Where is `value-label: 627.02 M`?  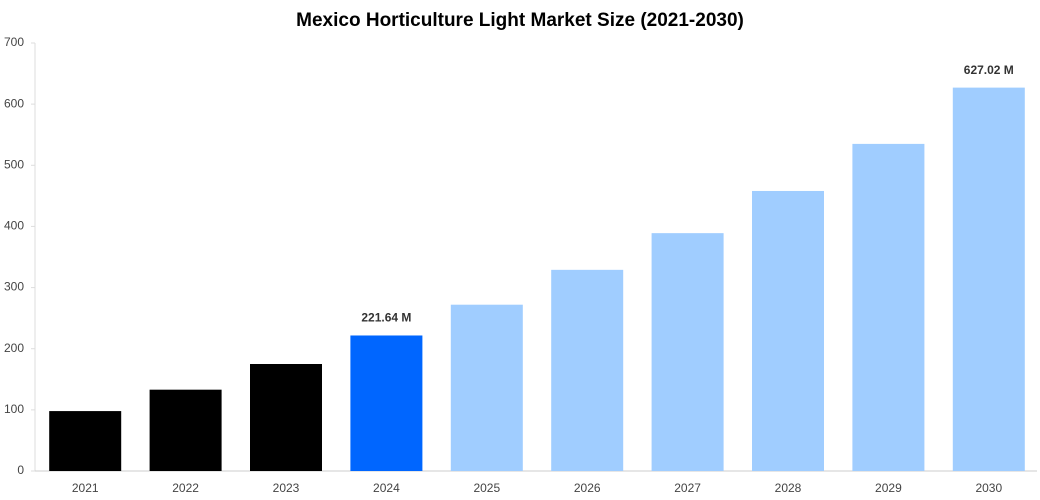 value-label: 627.02 M is located at coordinates (989, 70).